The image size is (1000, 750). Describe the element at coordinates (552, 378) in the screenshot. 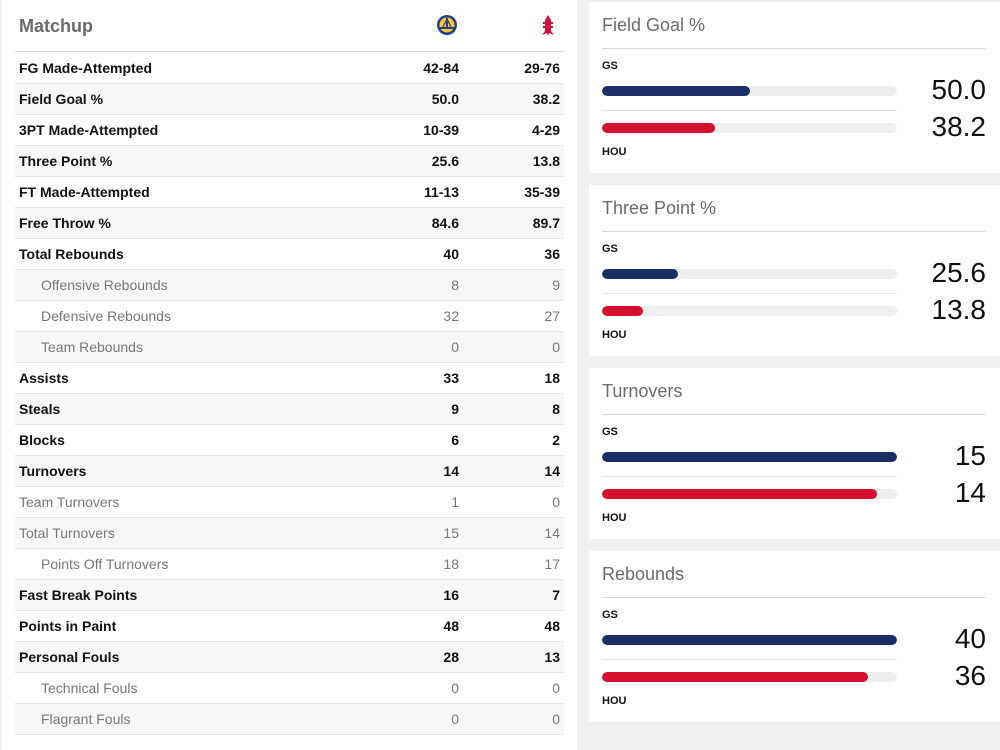

I see `hou-value: 18` at that location.